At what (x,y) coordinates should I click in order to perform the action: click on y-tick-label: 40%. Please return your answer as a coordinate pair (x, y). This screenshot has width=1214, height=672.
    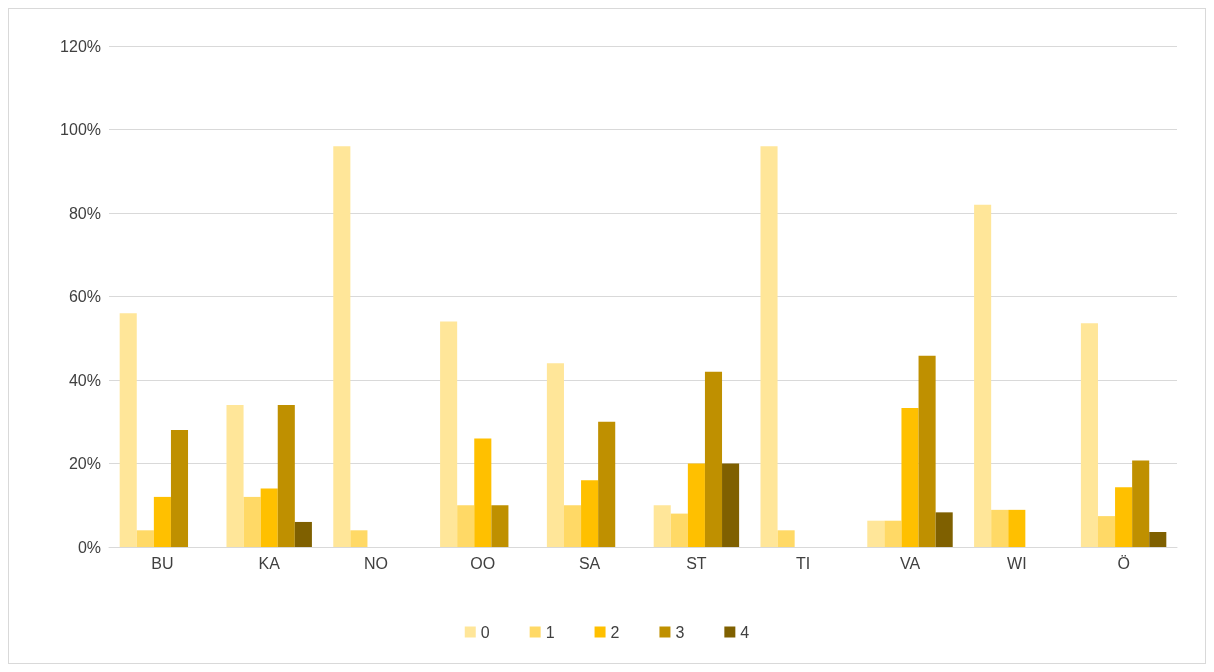
    Looking at the image, I should click on (84, 380).